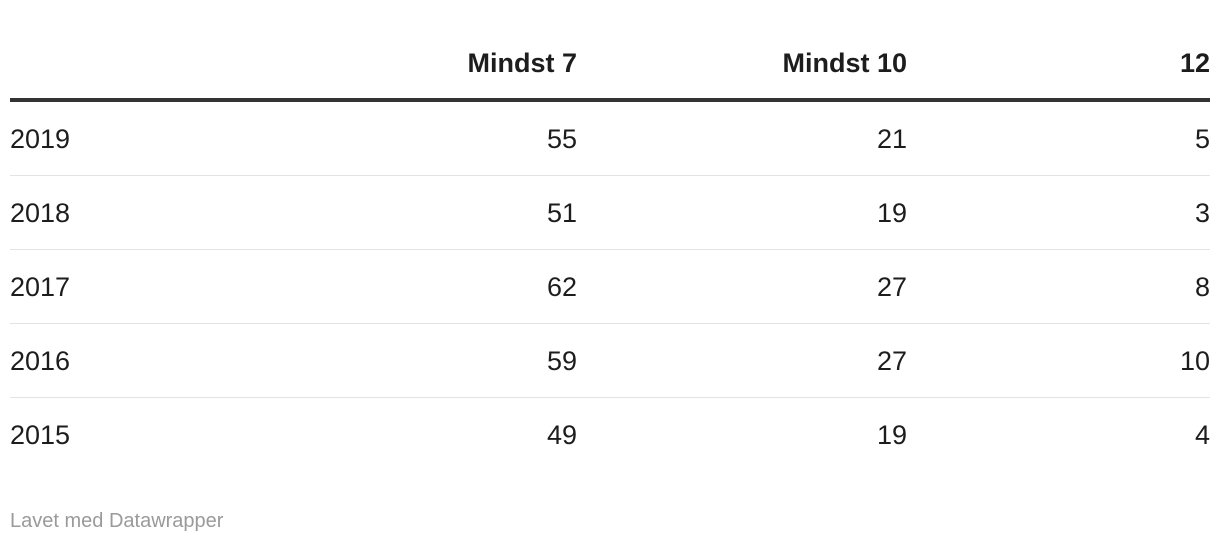 The image size is (1220, 546). What do you see at coordinates (561, 213) in the screenshot?
I see `table-cell: 51` at bounding box center [561, 213].